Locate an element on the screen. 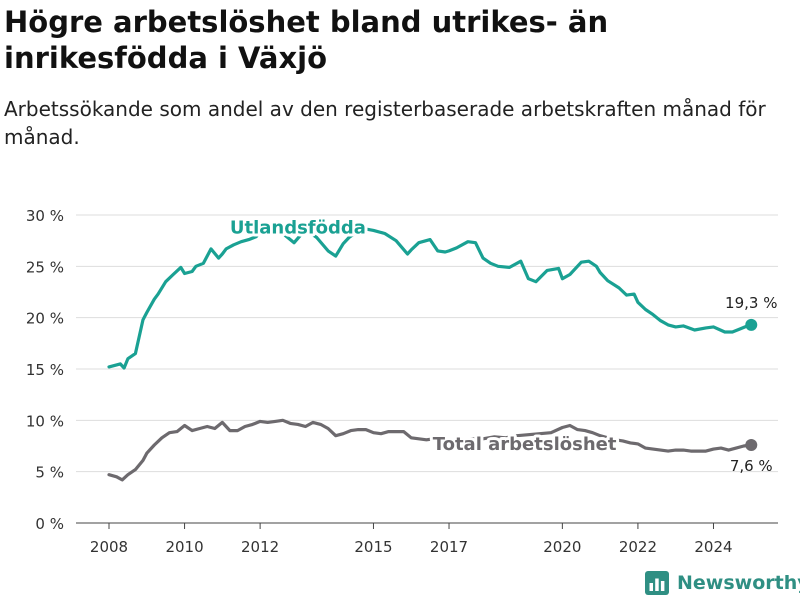 The width and height of the screenshot is (800, 600). x-tick-label: 2017 is located at coordinates (449, 547).